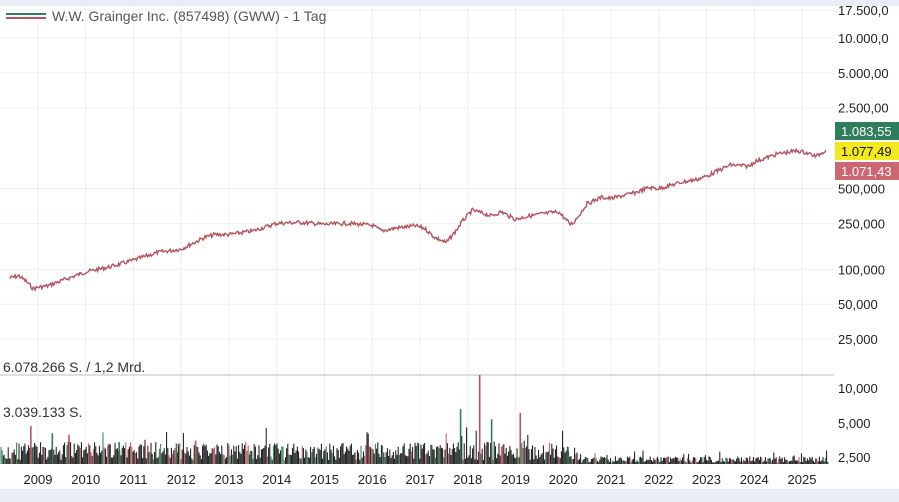  What do you see at coordinates (854, 457) in the screenshot?
I see `volume-axis-tick-label: 2,500` at bounding box center [854, 457].